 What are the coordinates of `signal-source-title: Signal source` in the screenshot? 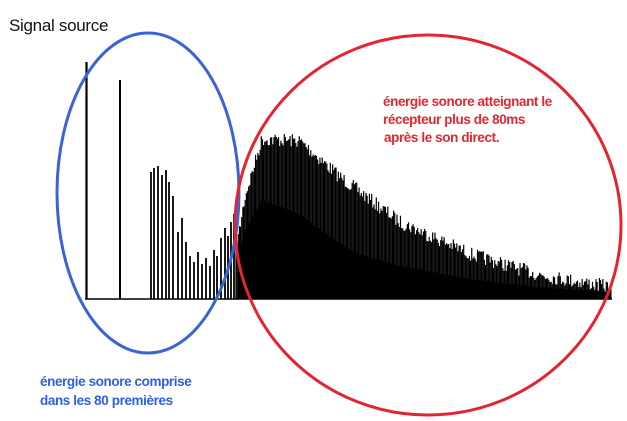 It's located at (59, 25).